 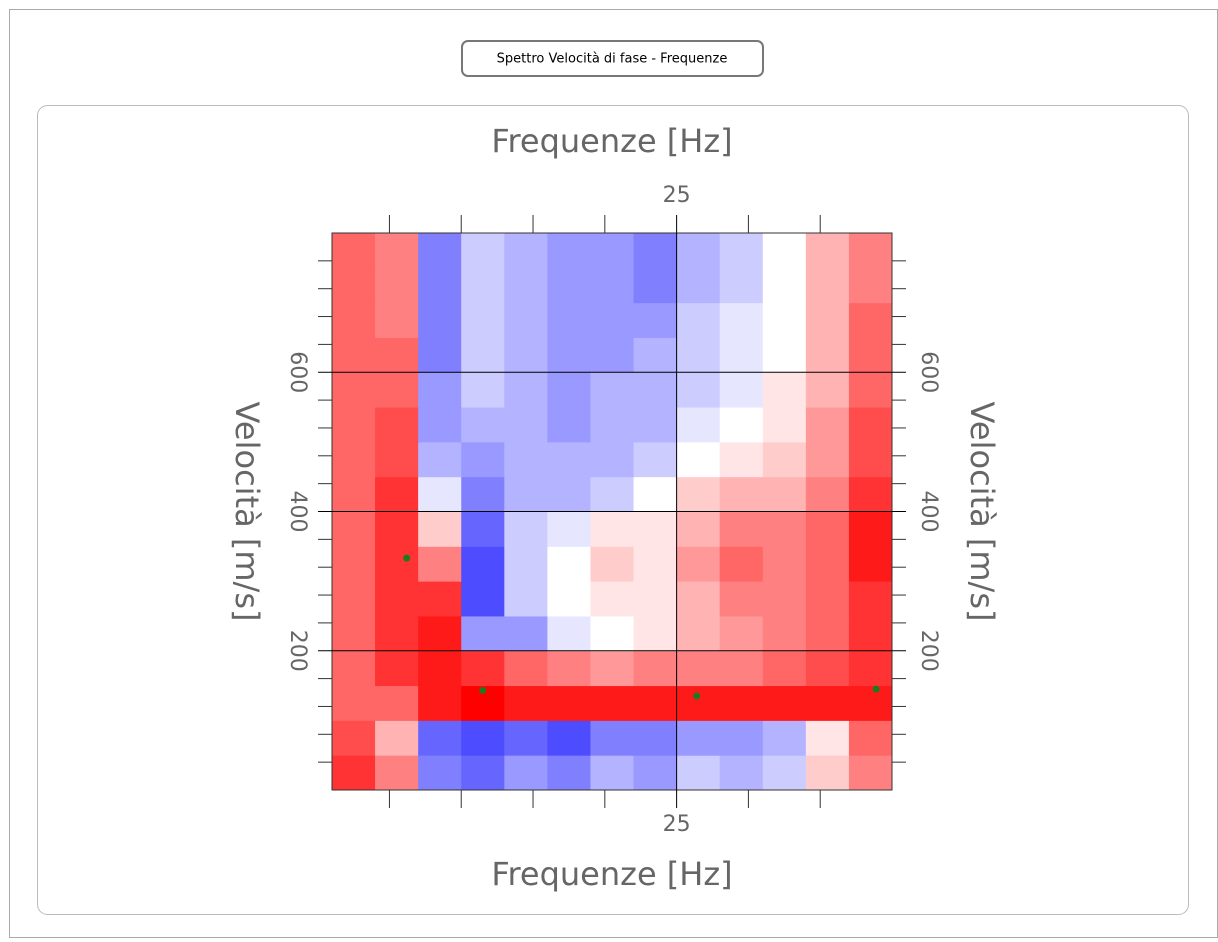 I want to click on title-button, so click(x=612, y=58).